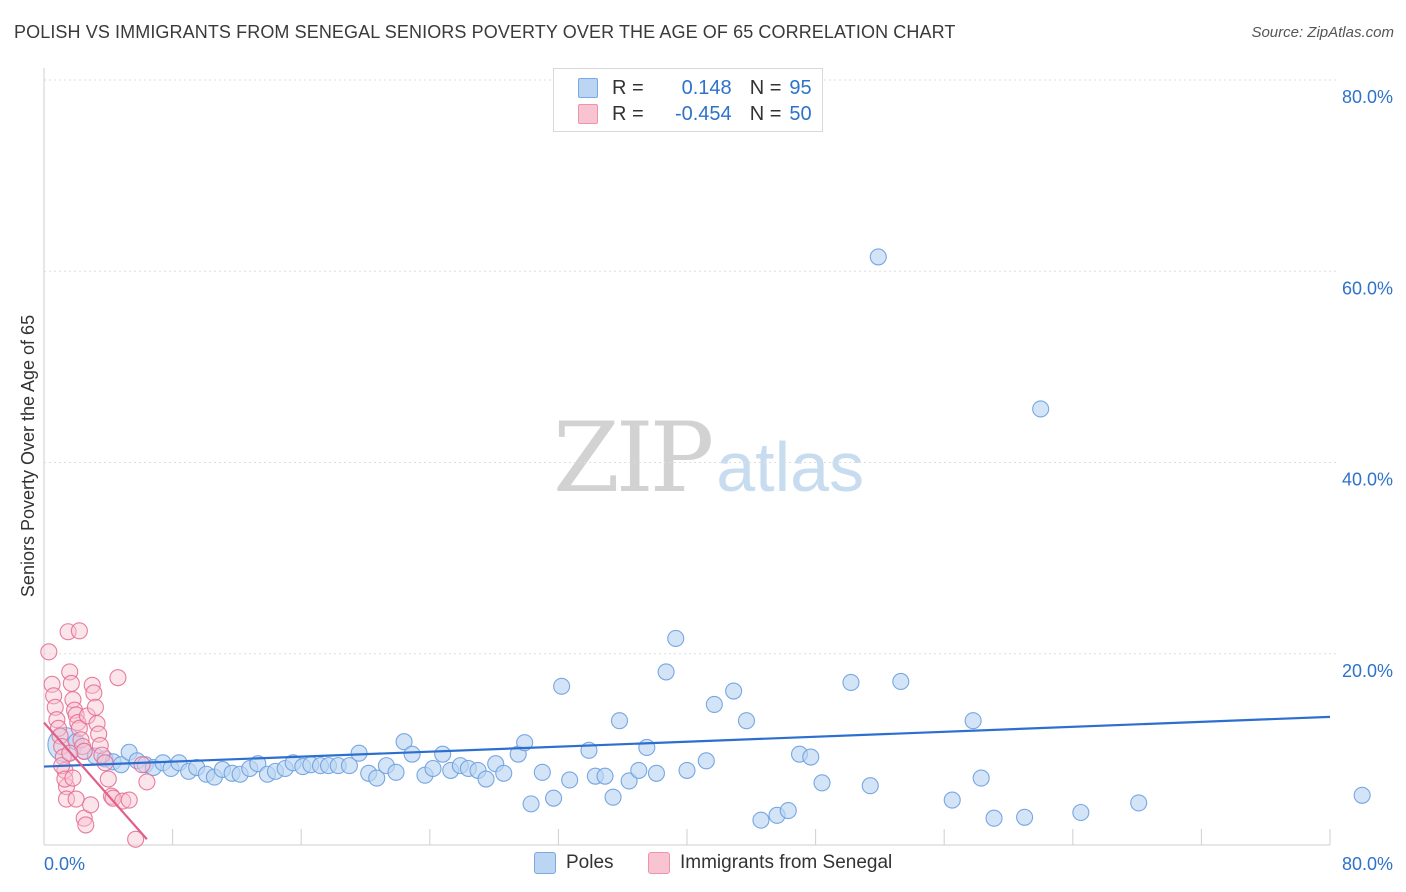 Image resolution: width=1406 pixels, height=892 pixels. Describe the element at coordinates (588, 114) in the screenshot. I see `senegal-swatch` at that location.